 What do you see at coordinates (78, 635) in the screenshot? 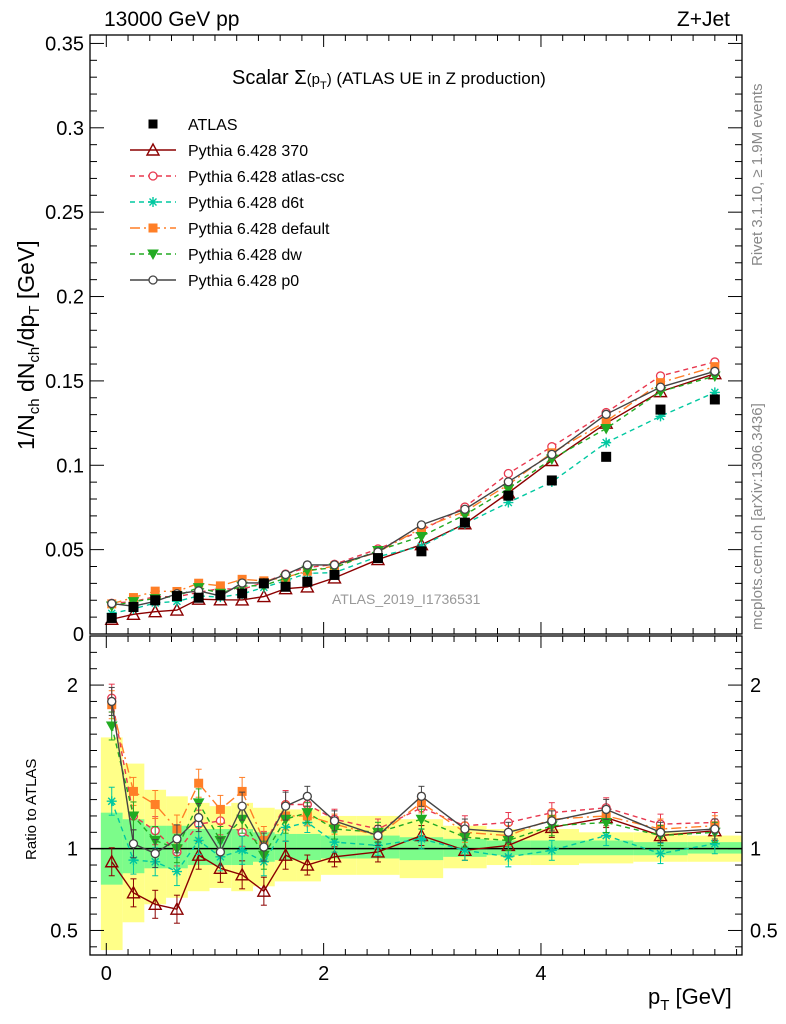
I see `y-tick-label: 0` at bounding box center [78, 635].